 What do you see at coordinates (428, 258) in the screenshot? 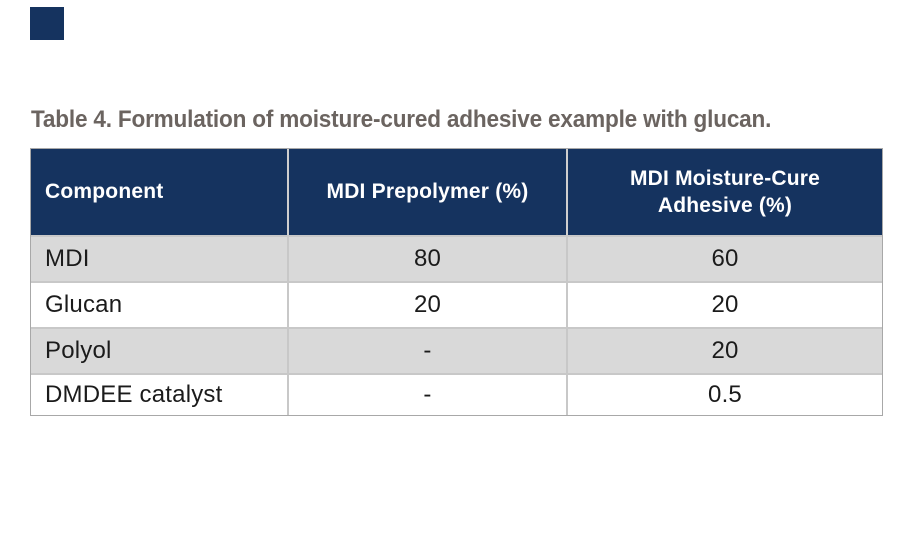
I see `table-cell-prepolymer: 80` at bounding box center [428, 258].